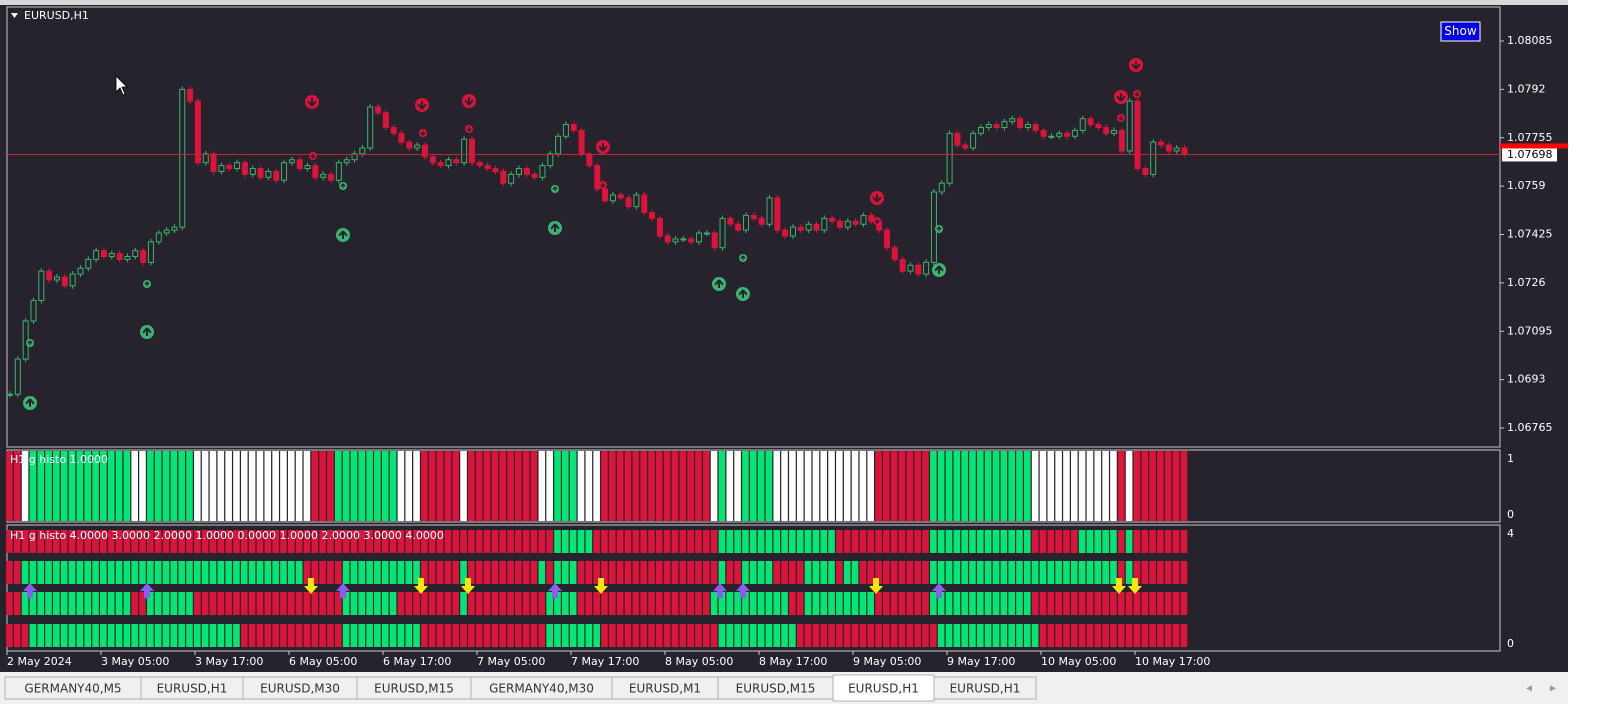  Describe the element at coordinates (939, 590) in the screenshot. I see `up-arrow` at that location.